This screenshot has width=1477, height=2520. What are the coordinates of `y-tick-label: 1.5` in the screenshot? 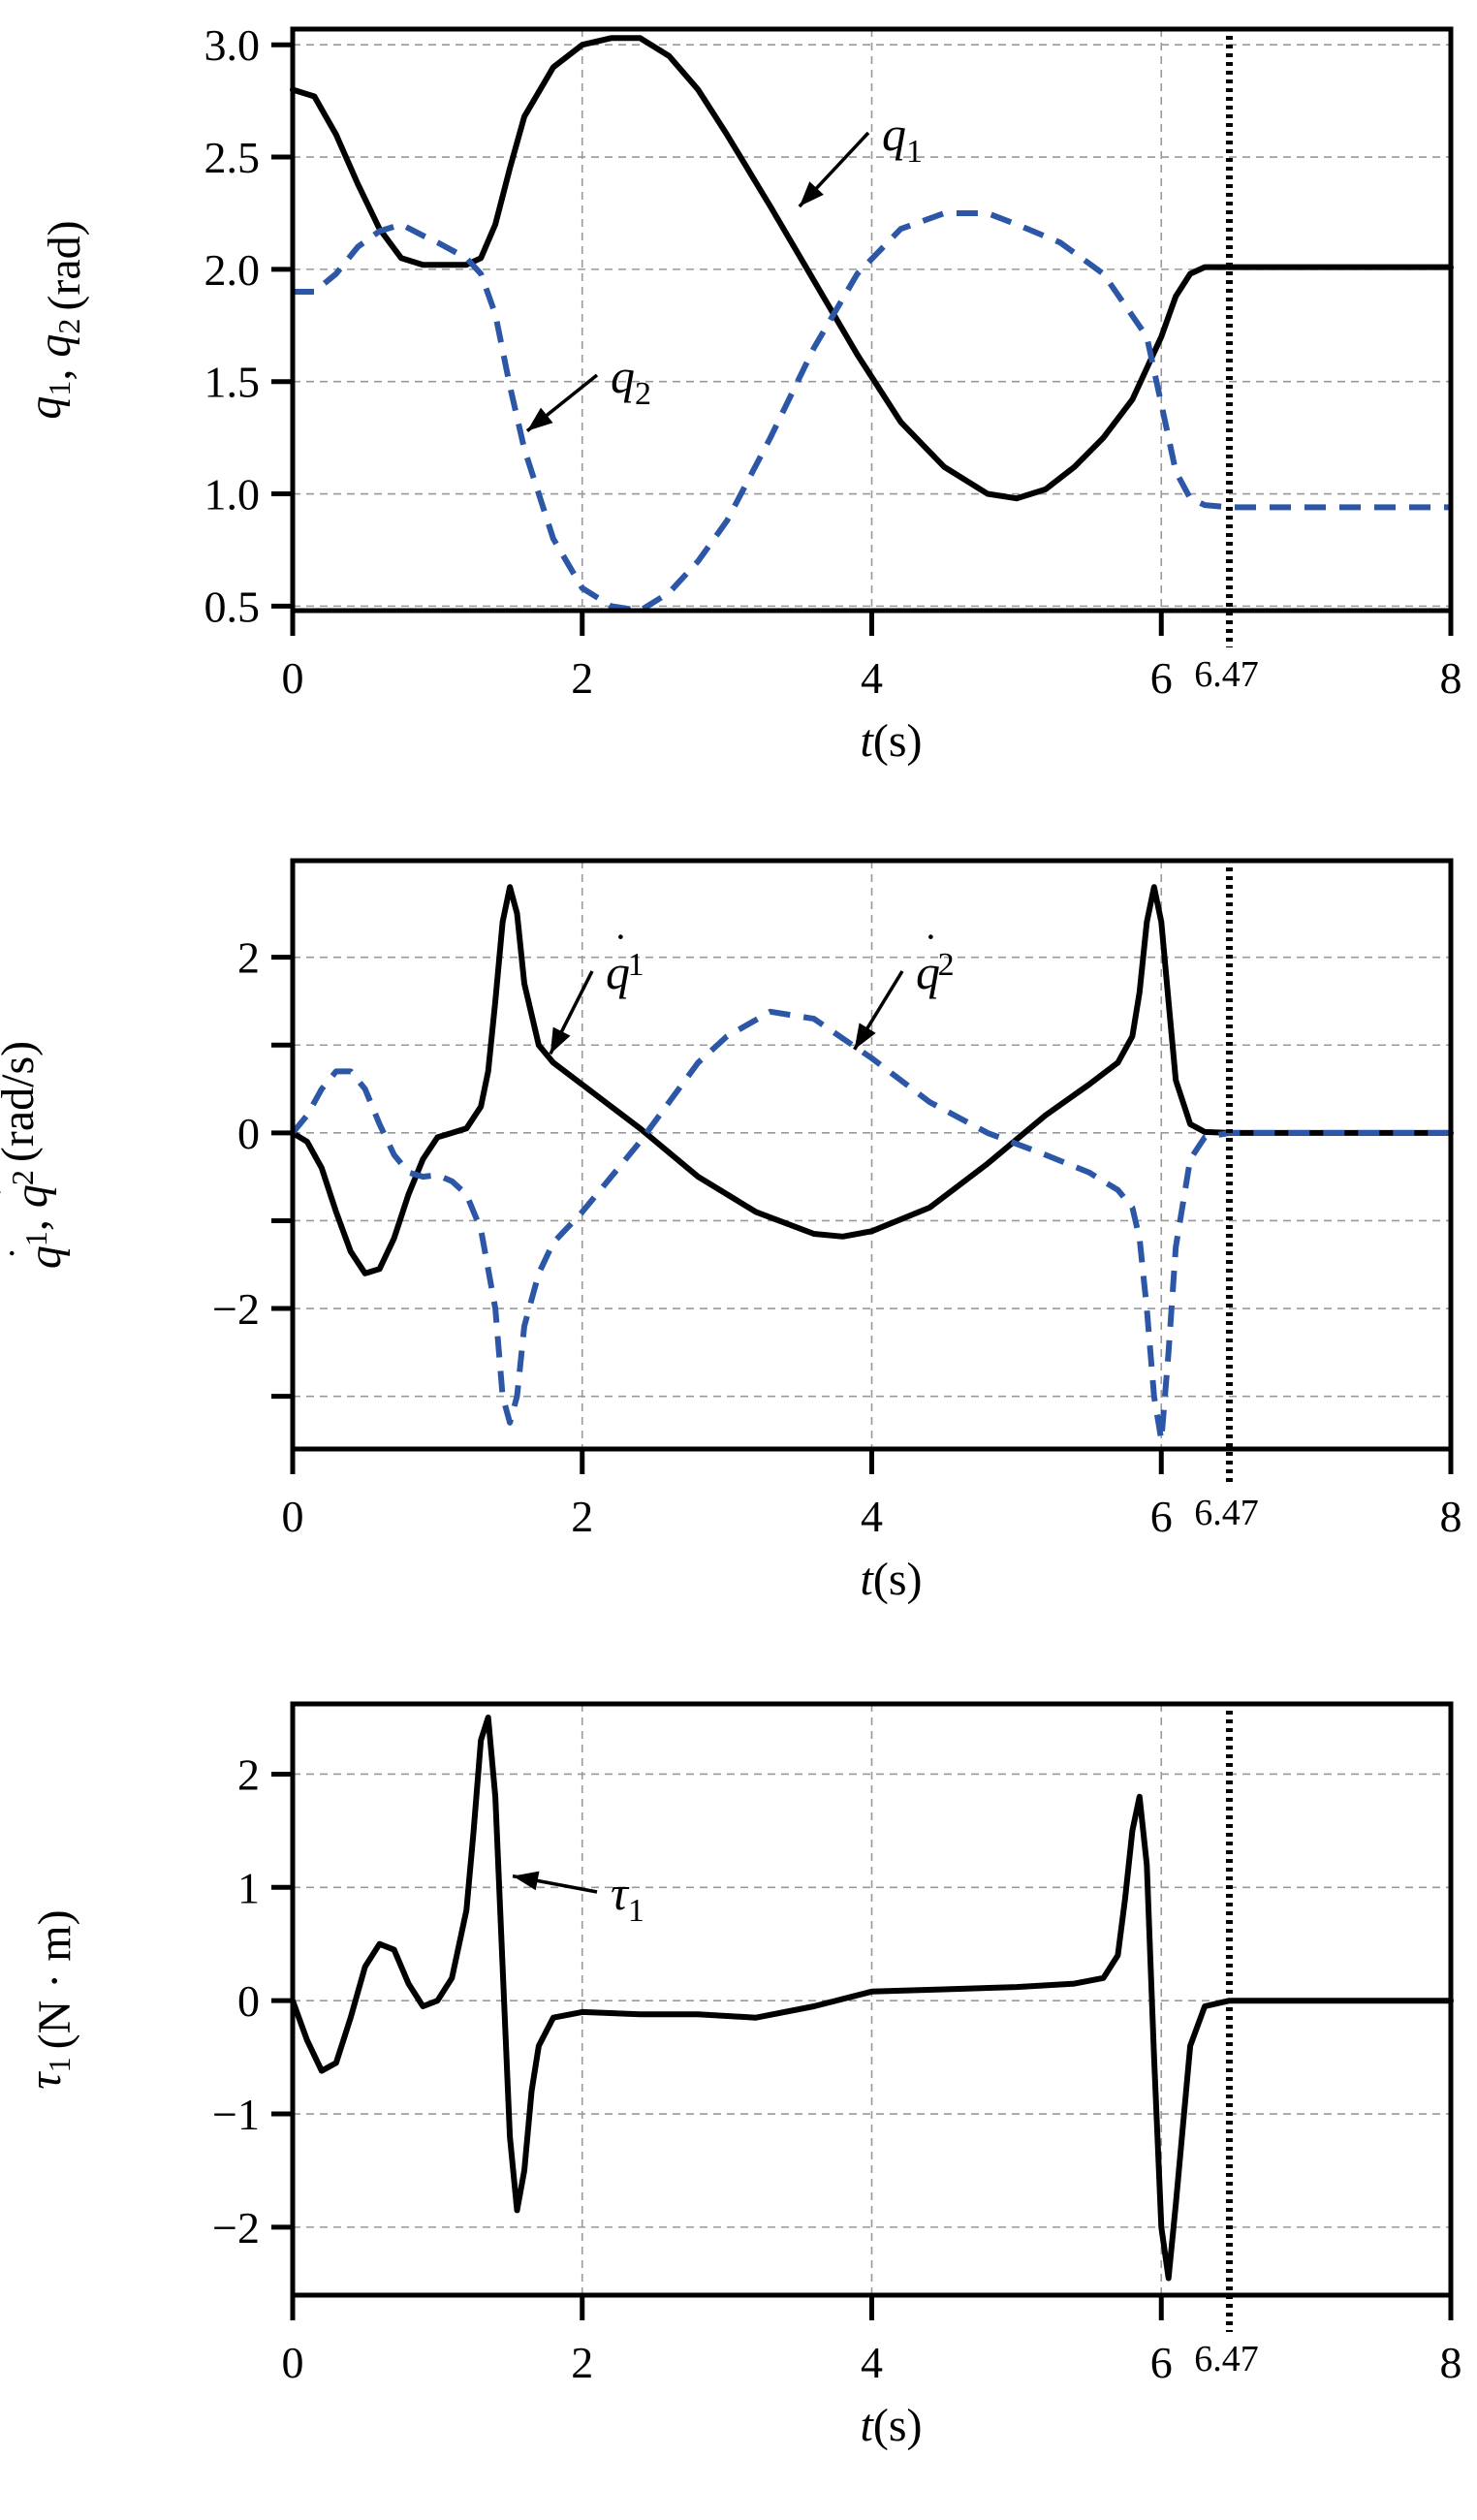 It's located at (232, 382).